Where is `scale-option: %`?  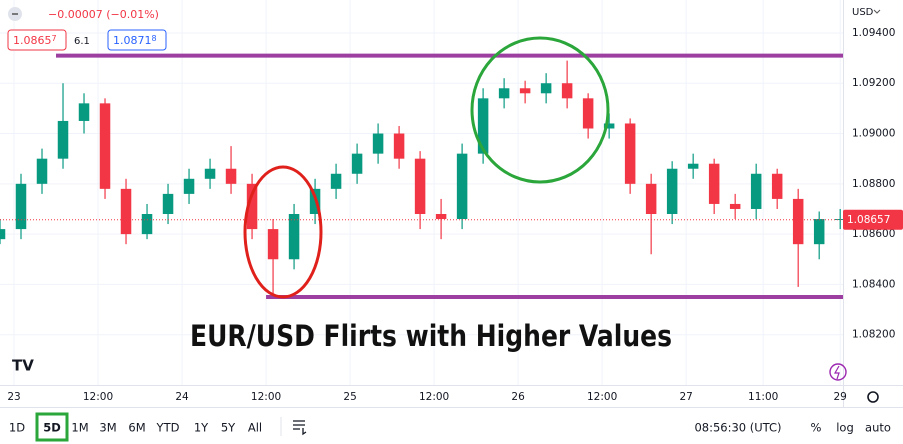 scale-option: % is located at coordinates (816, 428).